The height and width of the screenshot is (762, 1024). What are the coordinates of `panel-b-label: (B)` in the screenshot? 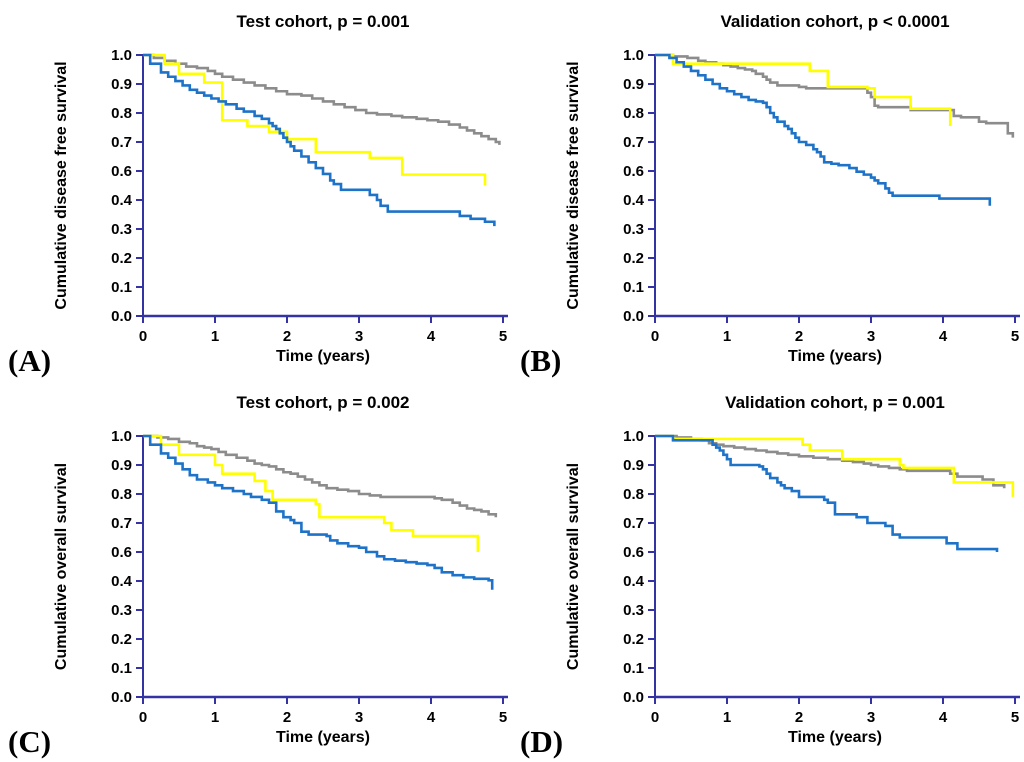 It's located at (541, 360).